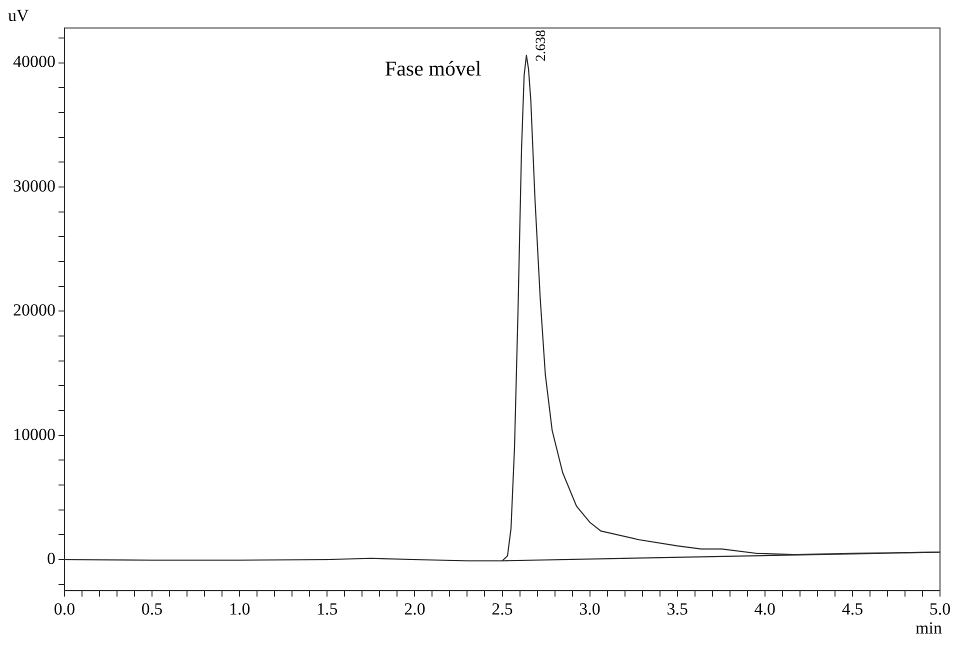  Describe the element at coordinates (853, 608) in the screenshot. I see `x-tick-label: 4.5` at that location.